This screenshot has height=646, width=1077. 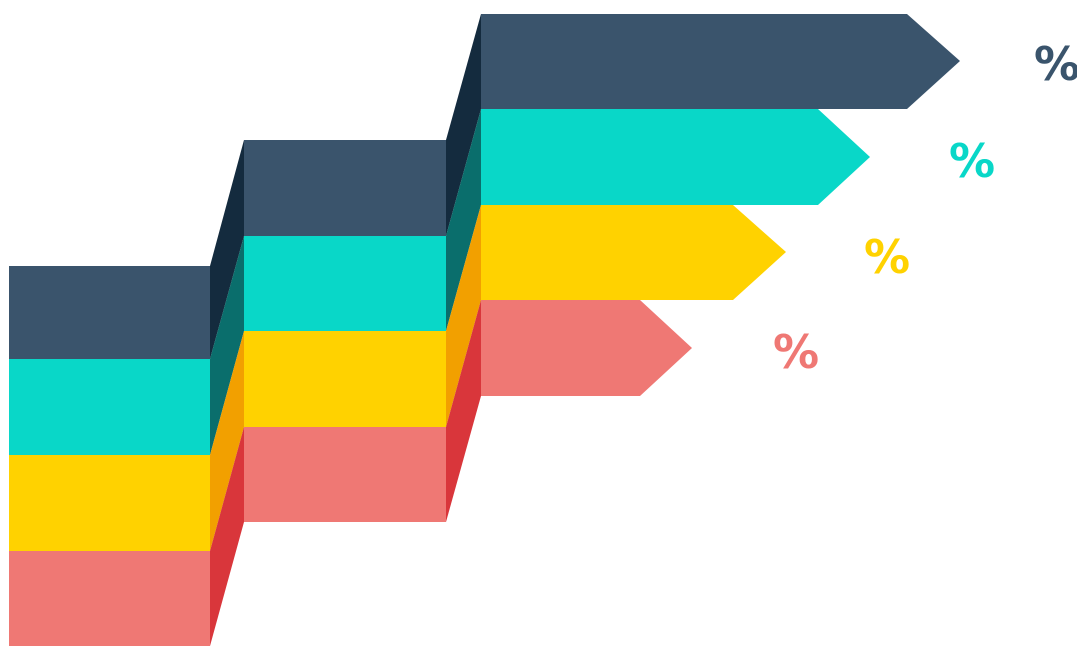 What do you see at coordinates (463, 316) in the screenshot?
I see `step-2-side-yellow` at bounding box center [463, 316].